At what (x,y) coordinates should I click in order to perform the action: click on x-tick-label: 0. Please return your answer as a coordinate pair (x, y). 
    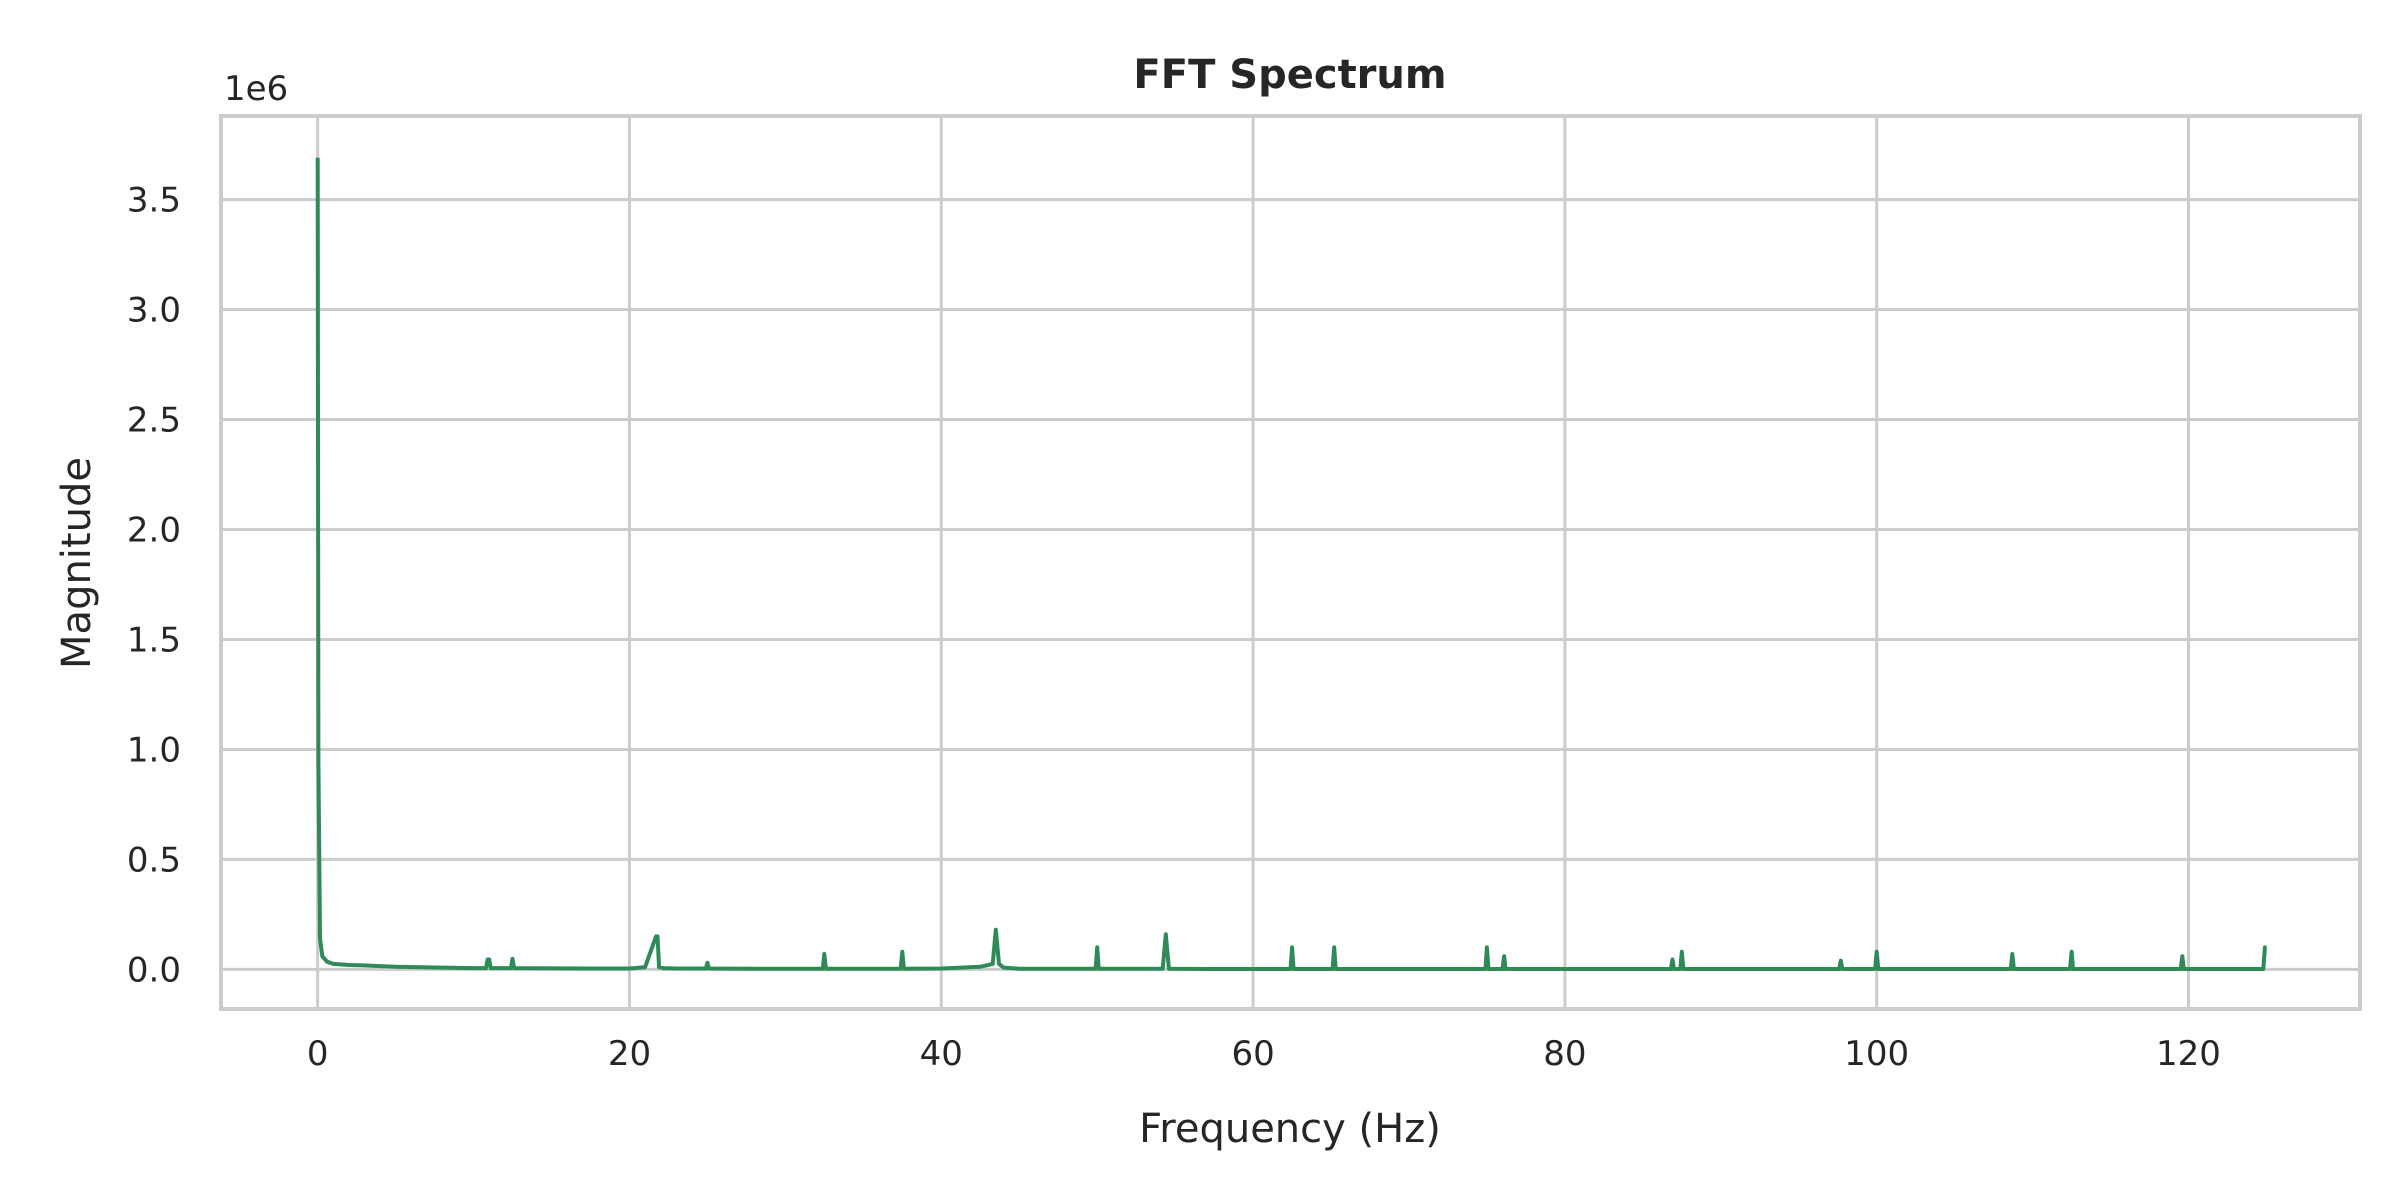
    Looking at the image, I should click on (318, 1054).